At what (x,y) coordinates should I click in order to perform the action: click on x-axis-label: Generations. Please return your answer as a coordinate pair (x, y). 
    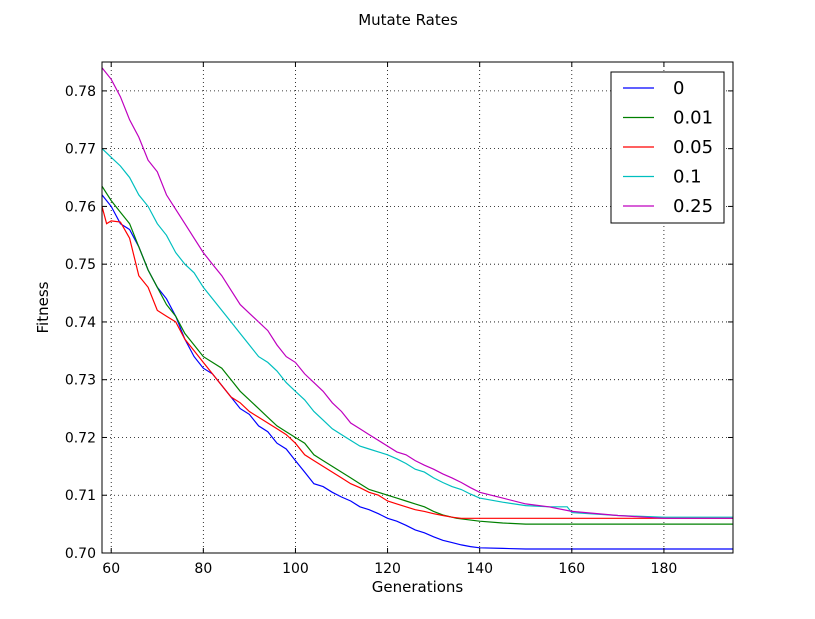
    Looking at the image, I should click on (418, 587).